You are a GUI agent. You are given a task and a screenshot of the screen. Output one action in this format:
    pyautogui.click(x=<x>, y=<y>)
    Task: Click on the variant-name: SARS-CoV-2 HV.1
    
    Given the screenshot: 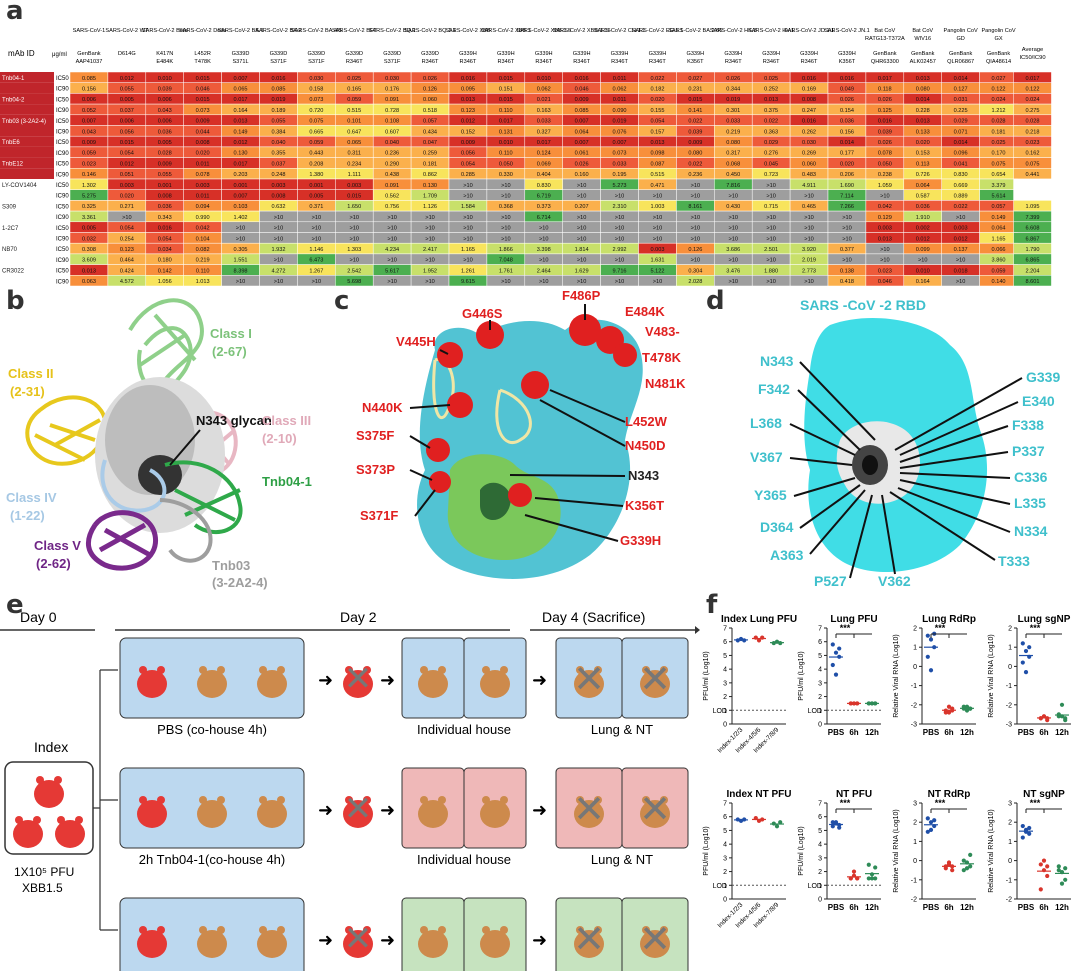 What is the action you would take?
    pyautogui.click(x=771, y=31)
    